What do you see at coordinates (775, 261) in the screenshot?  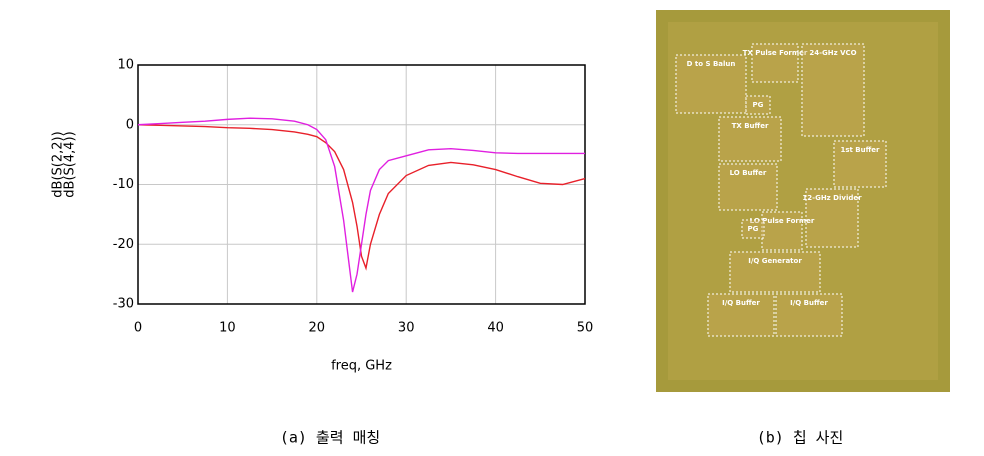 I see `block-label: I/Q Generator` at bounding box center [775, 261].